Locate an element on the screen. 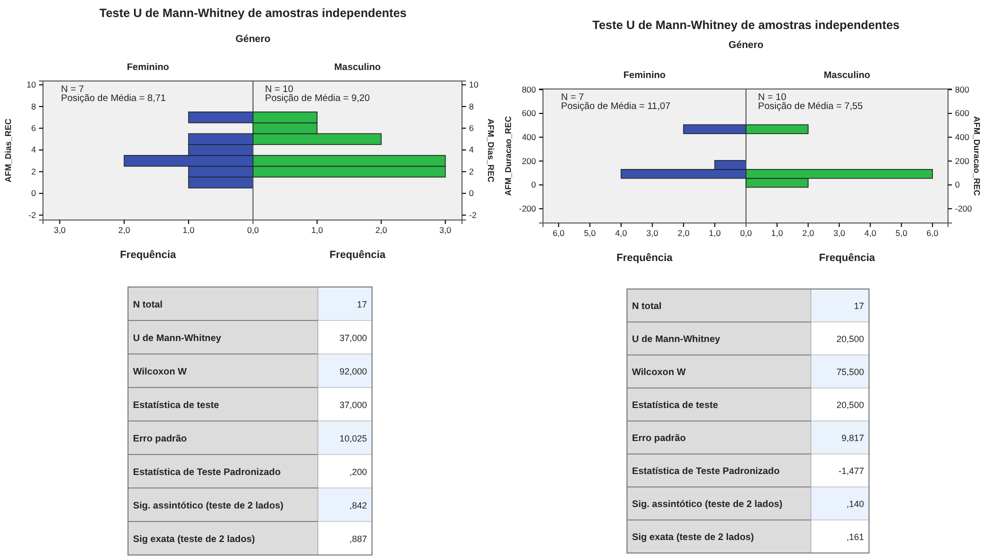 This screenshot has width=985, height=560. text: ,140 is located at coordinates (855, 504).